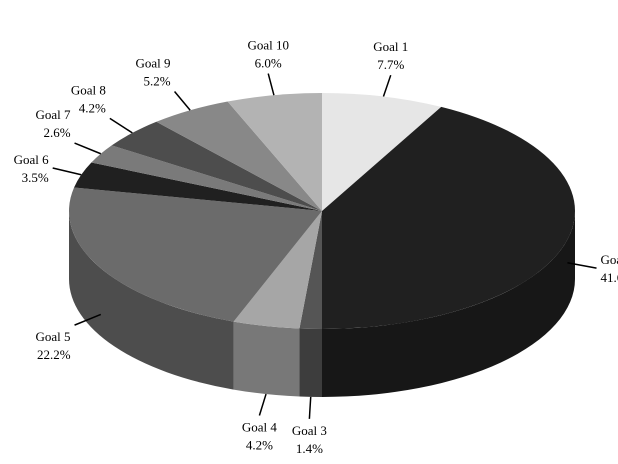 This screenshot has height=464, width=618. What do you see at coordinates (609, 259) in the screenshot?
I see `slice-name-label: Goal 2` at bounding box center [609, 259].